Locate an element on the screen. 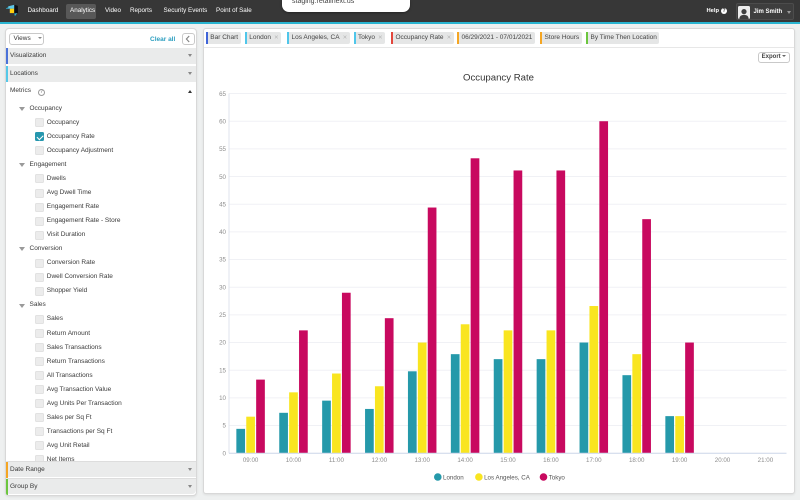 This screenshot has height=500, width=800. svg-text: 17:00 is located at coordinates (594, 460).